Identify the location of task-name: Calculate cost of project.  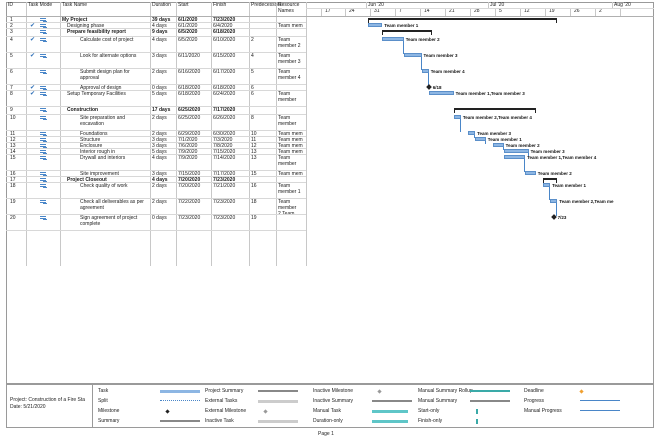
(107, 39).